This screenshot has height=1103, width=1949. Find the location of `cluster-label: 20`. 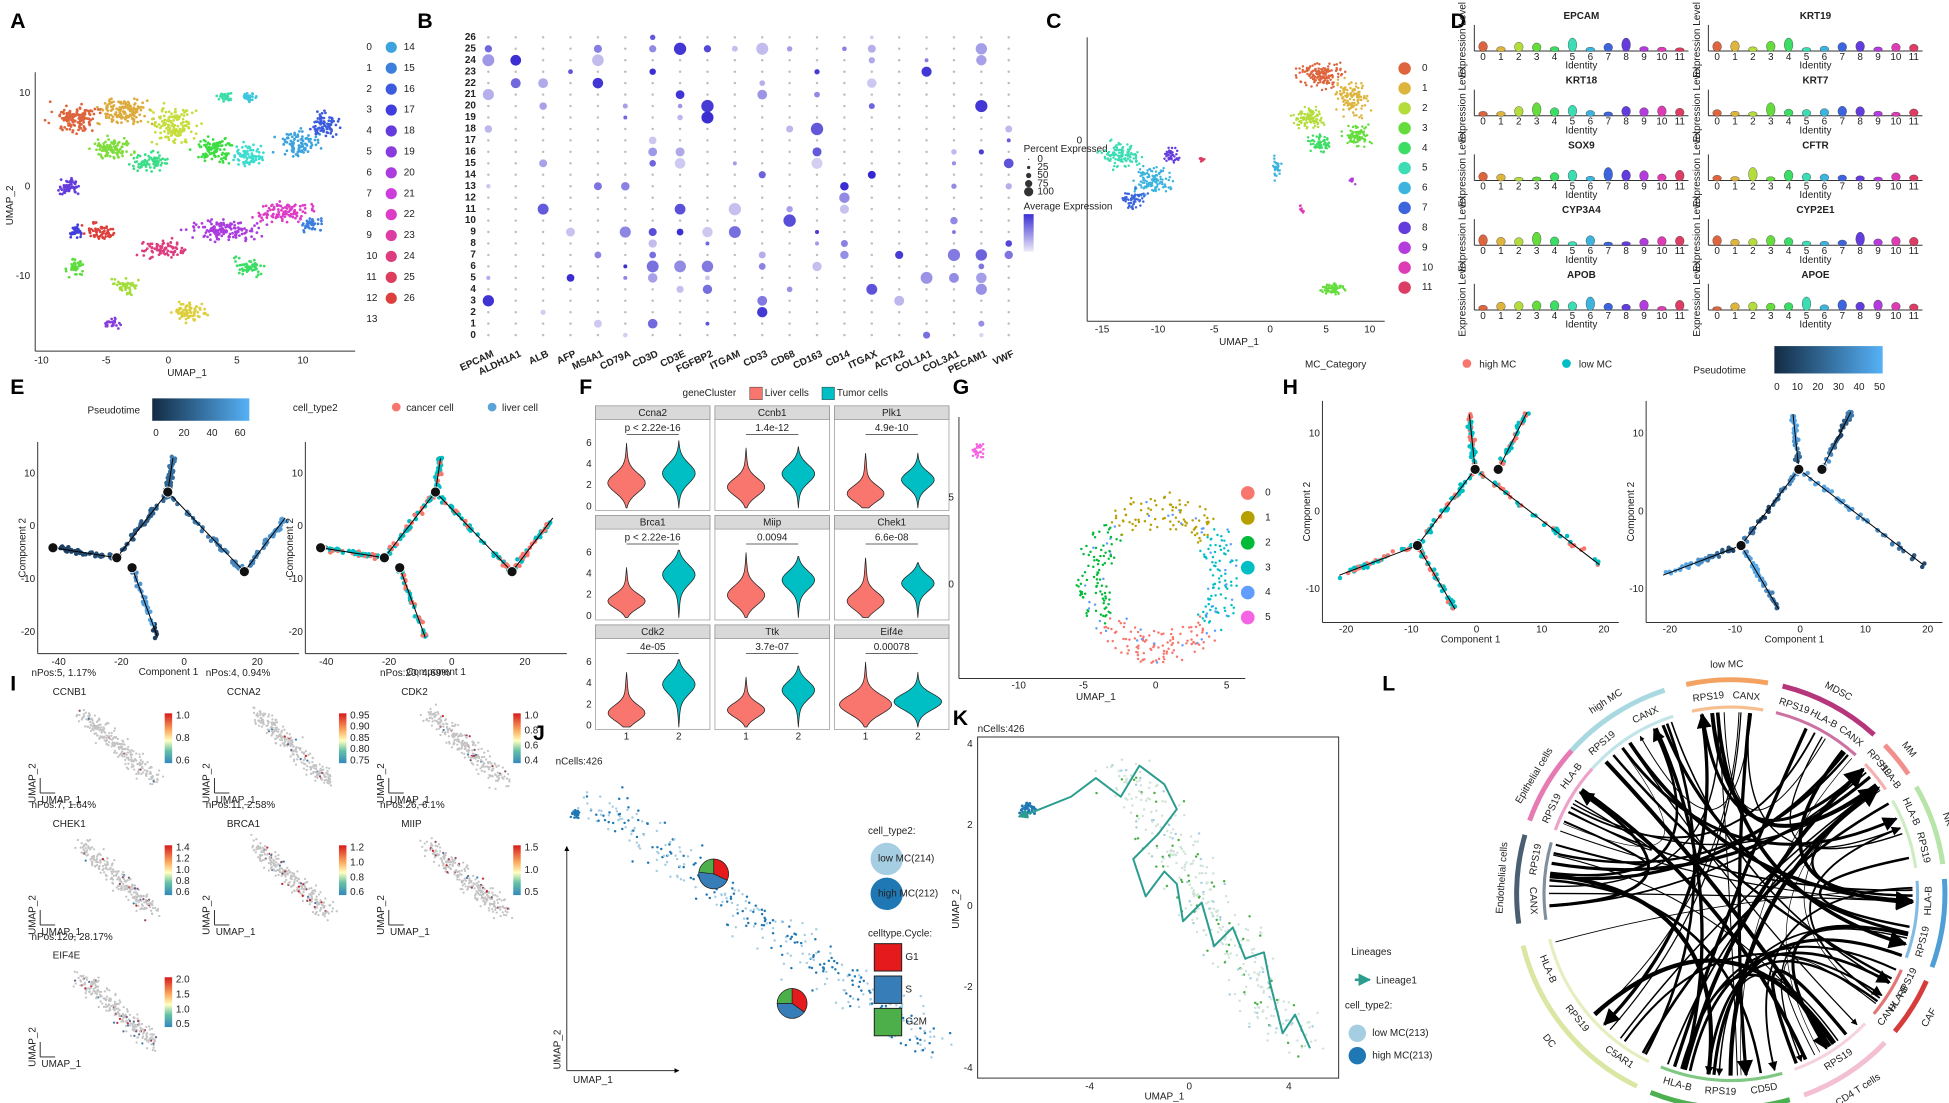

cluster-label: 20 is located at coordinates (471, 106).